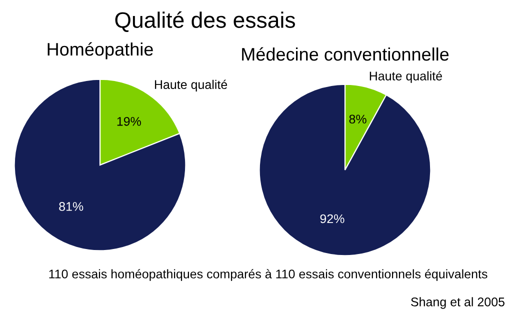 This screenshot has height=328, width=520. Describe the element at coordinates (345, 54) in the screenshot. I see `chart-title: Médecine conventionnelle` at that location.